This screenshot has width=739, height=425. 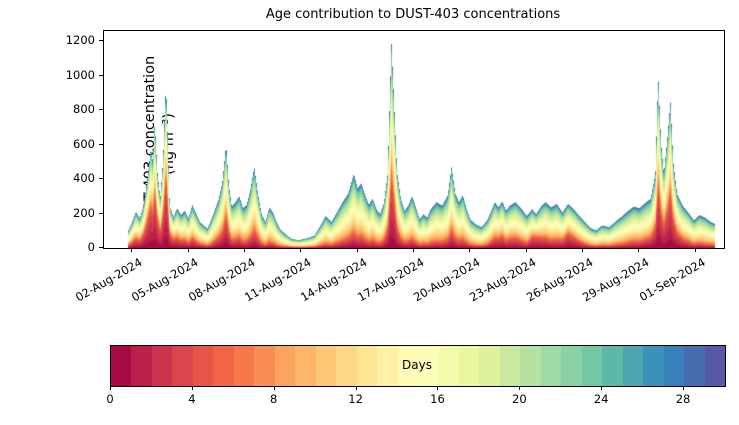 What do you see at coordinates (91, 247) in the screenshot?
I see `y-tick-label: 0` at bounding box center [91, 247].